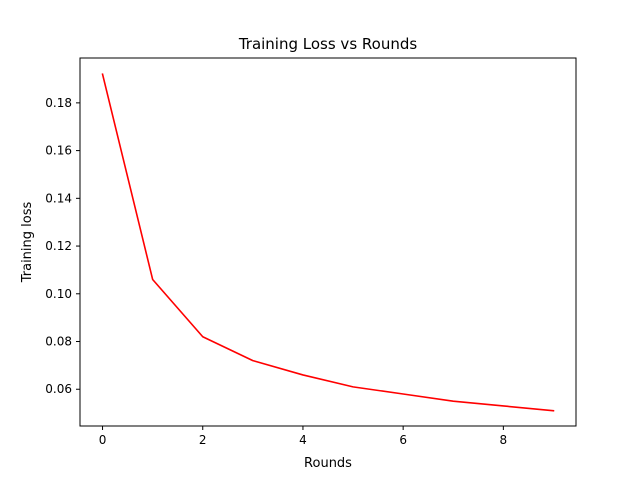 This screenshot has width=640, height=484. What do you see at coordinates (27, 243) in the screenshot?
I see `y-axis-label: Training loss` at bounding box center [27, 243].